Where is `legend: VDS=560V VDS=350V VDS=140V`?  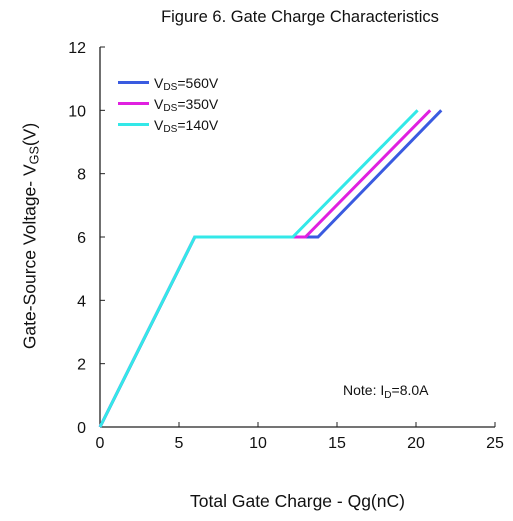
legend: VDS=560V VDS=350V VDS=140V is located at coordinates (168, 103).